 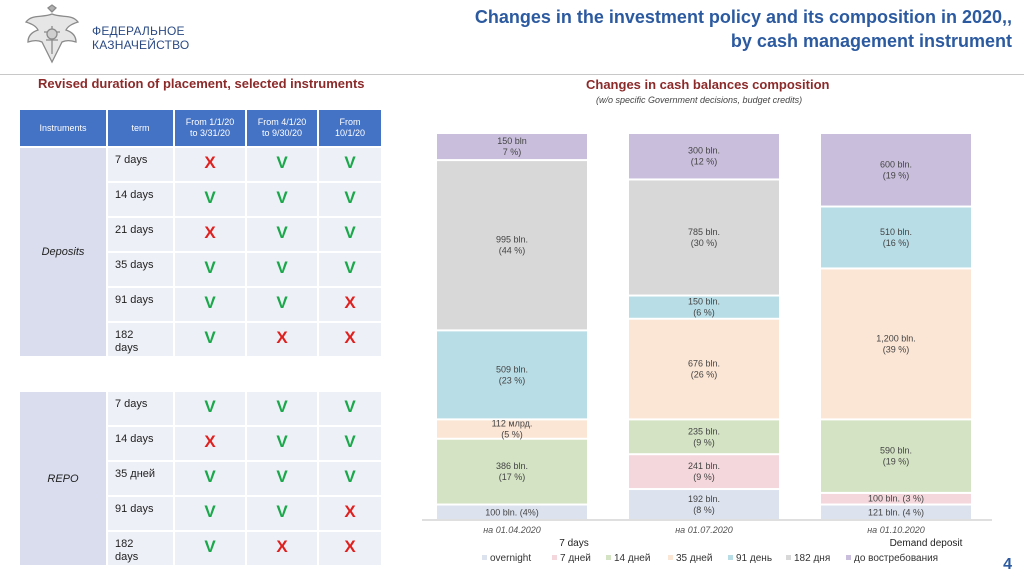 I want to click on table-row-term: 35 days, so click(x=140, y=269).